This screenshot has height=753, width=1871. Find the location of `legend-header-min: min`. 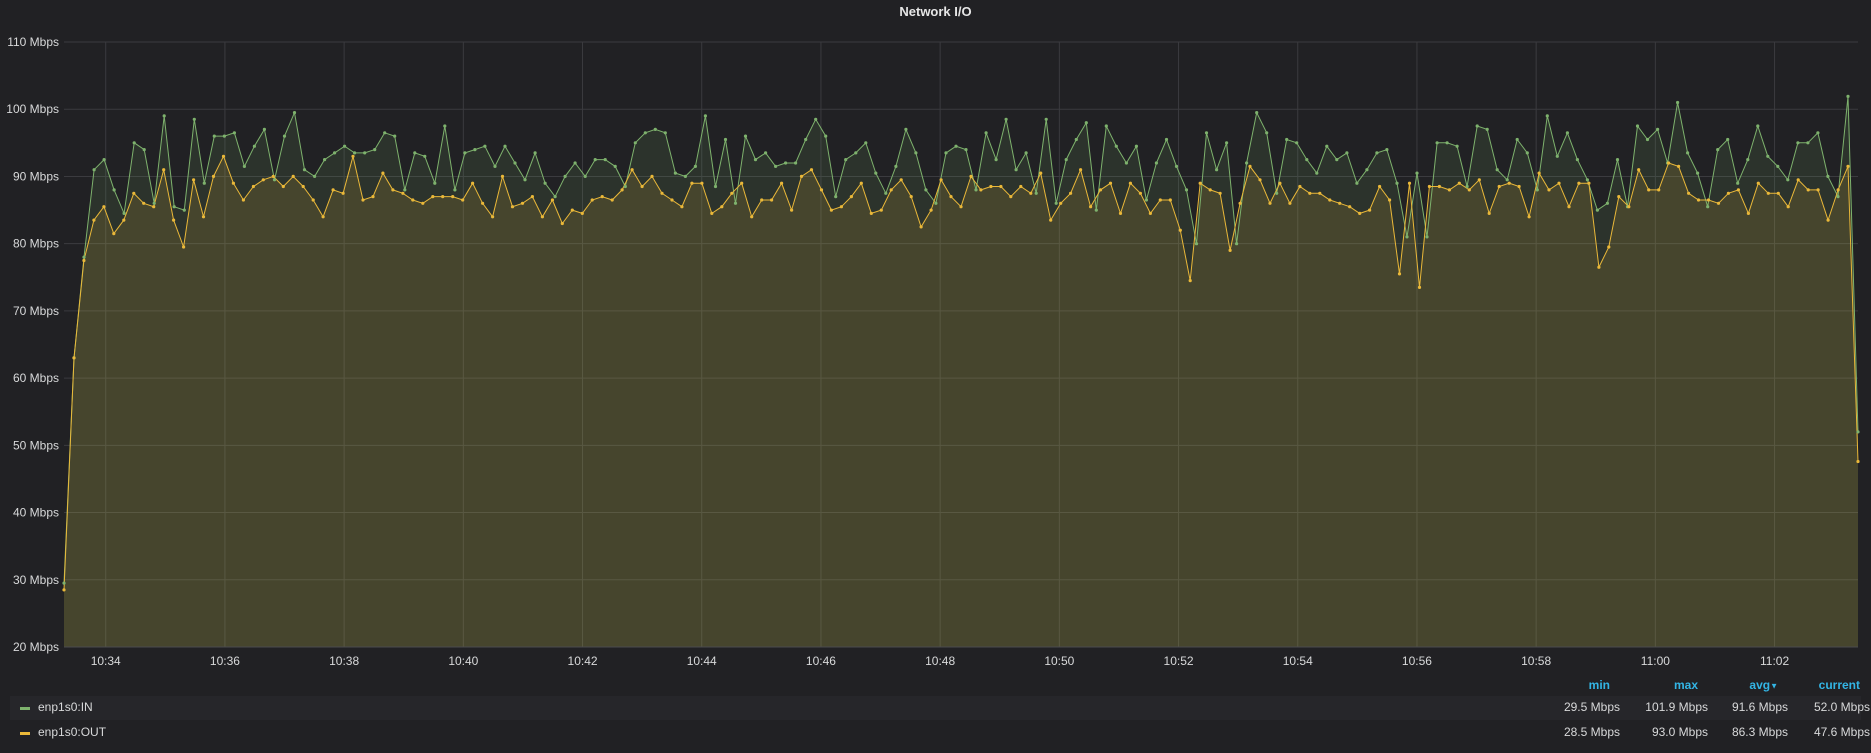

legend-header-min: min is located at coordinates (1599, 685).